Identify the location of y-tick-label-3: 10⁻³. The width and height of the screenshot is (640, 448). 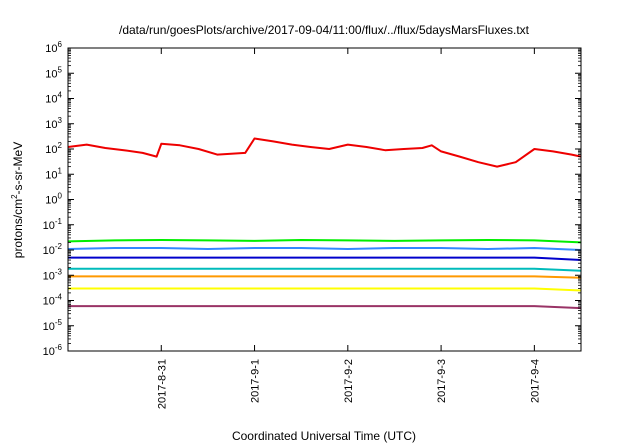
(53, 274).